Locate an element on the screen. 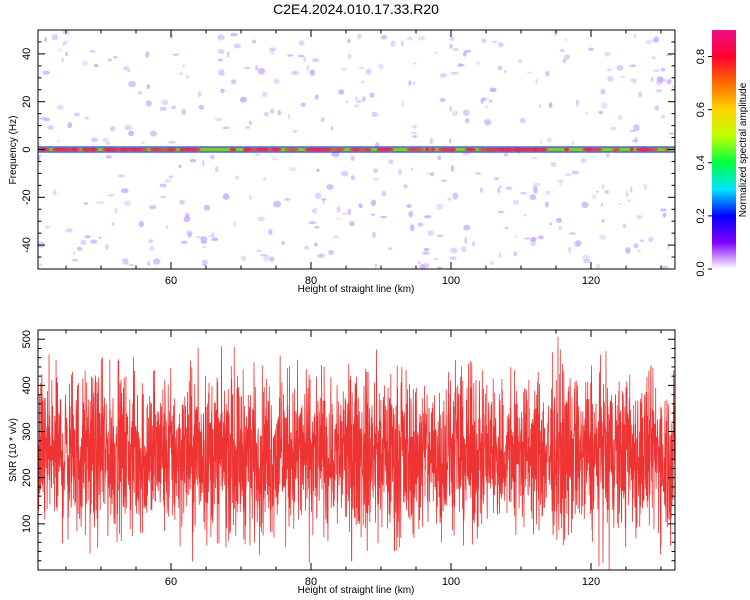  colorbar-tick-label: 0.4 is located at coordinates (701, 162).